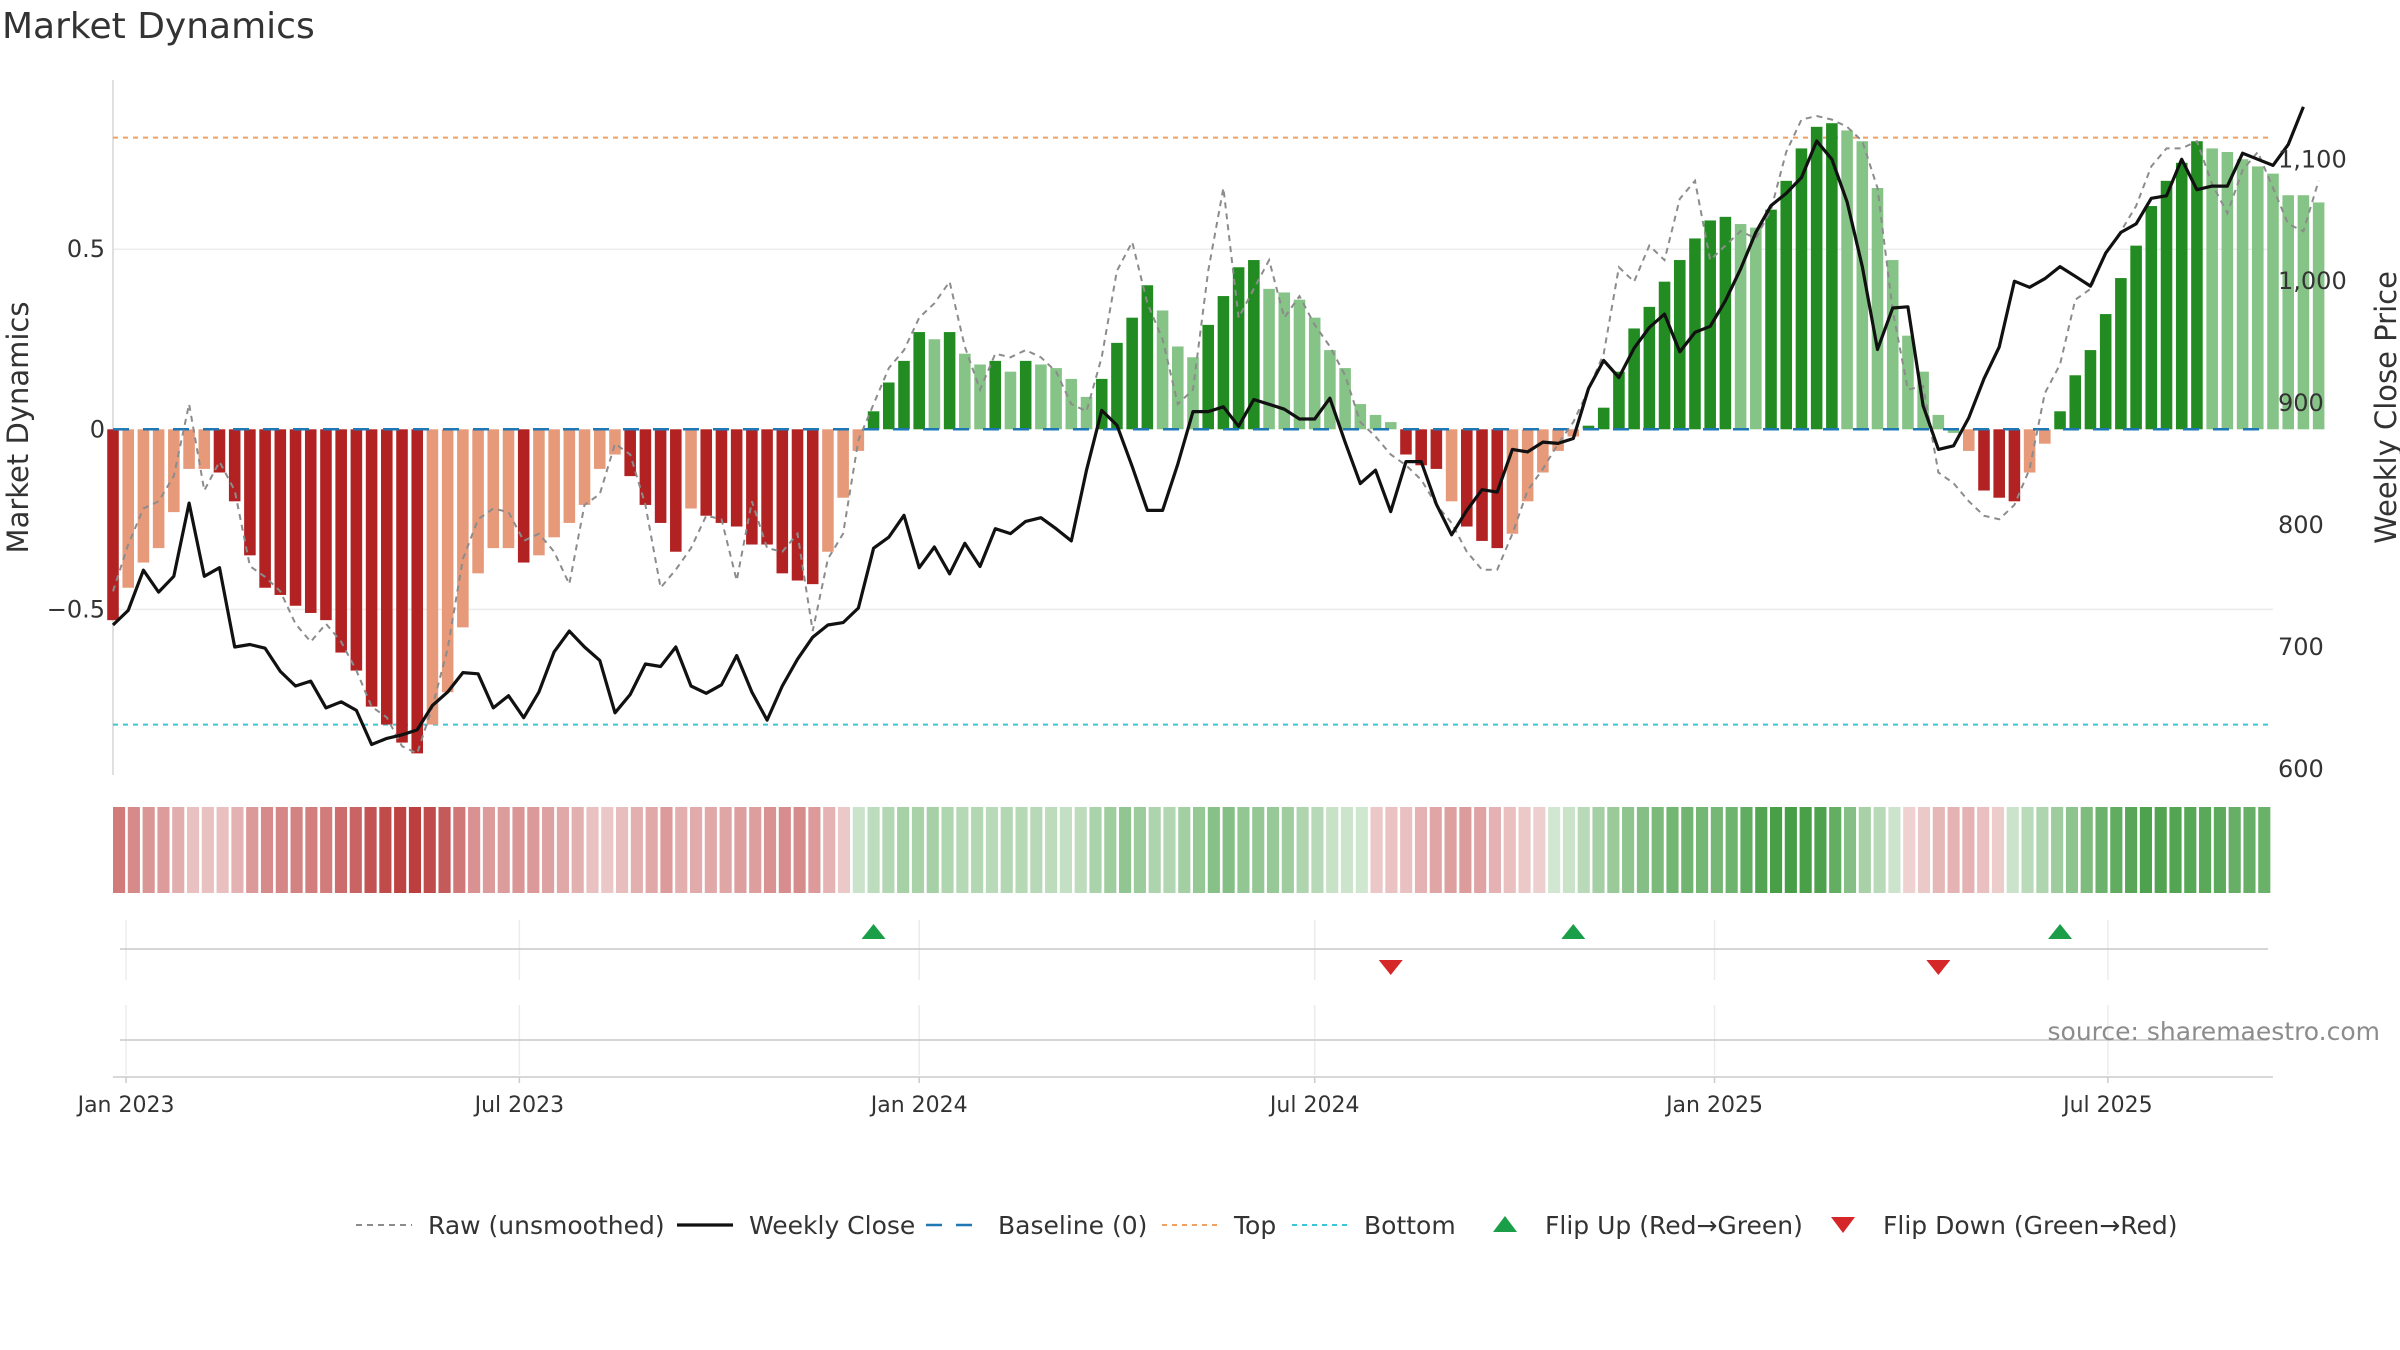 This screenshot has height=1350, width=2400. Describe the element at coordinates (832, 1225) in the screenshot. I see `legend-label: Weekly Close` at that location.